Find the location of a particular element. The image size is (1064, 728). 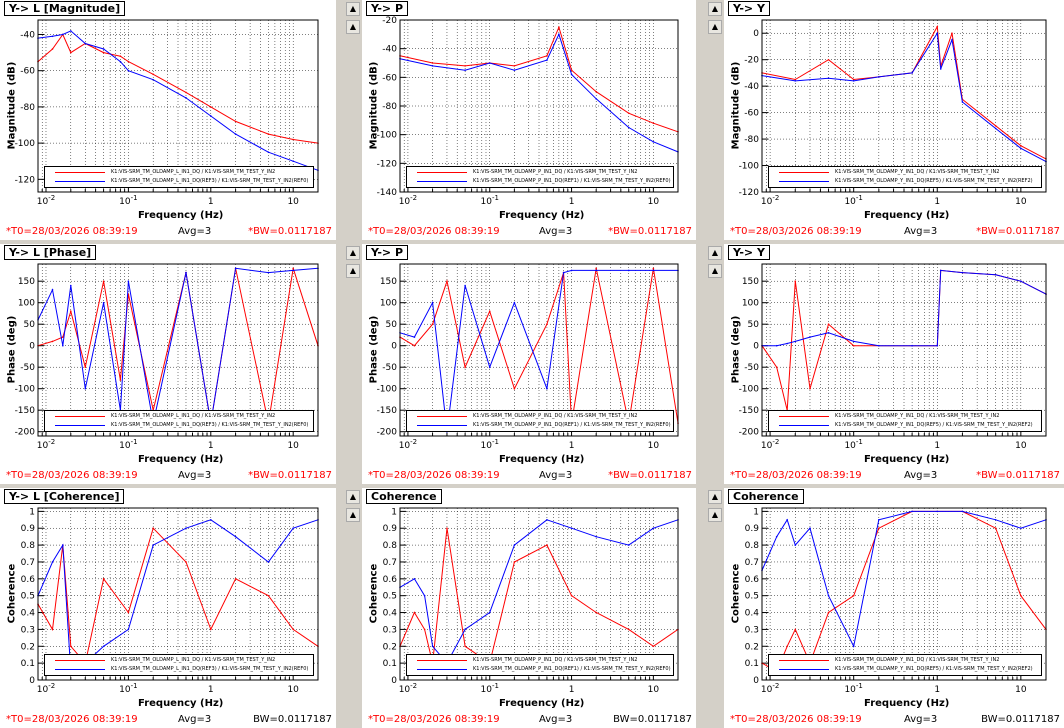

plot-canvas: -120 -100 -80 -60 -40 10⁻² 10⁻¹ 1 10 is located at coordinates (167, 113).